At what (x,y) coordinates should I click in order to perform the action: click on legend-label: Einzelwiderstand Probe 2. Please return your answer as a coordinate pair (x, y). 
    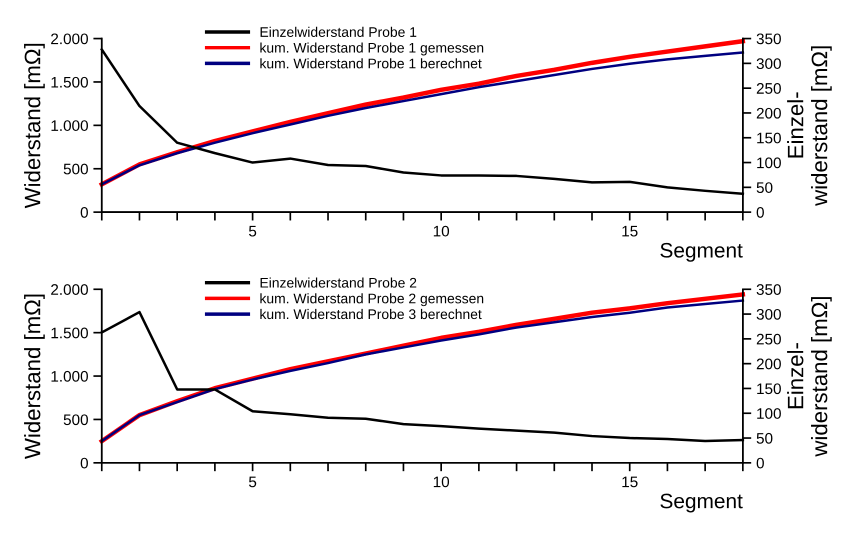
    Looking at the image, I should click on (338, 282).